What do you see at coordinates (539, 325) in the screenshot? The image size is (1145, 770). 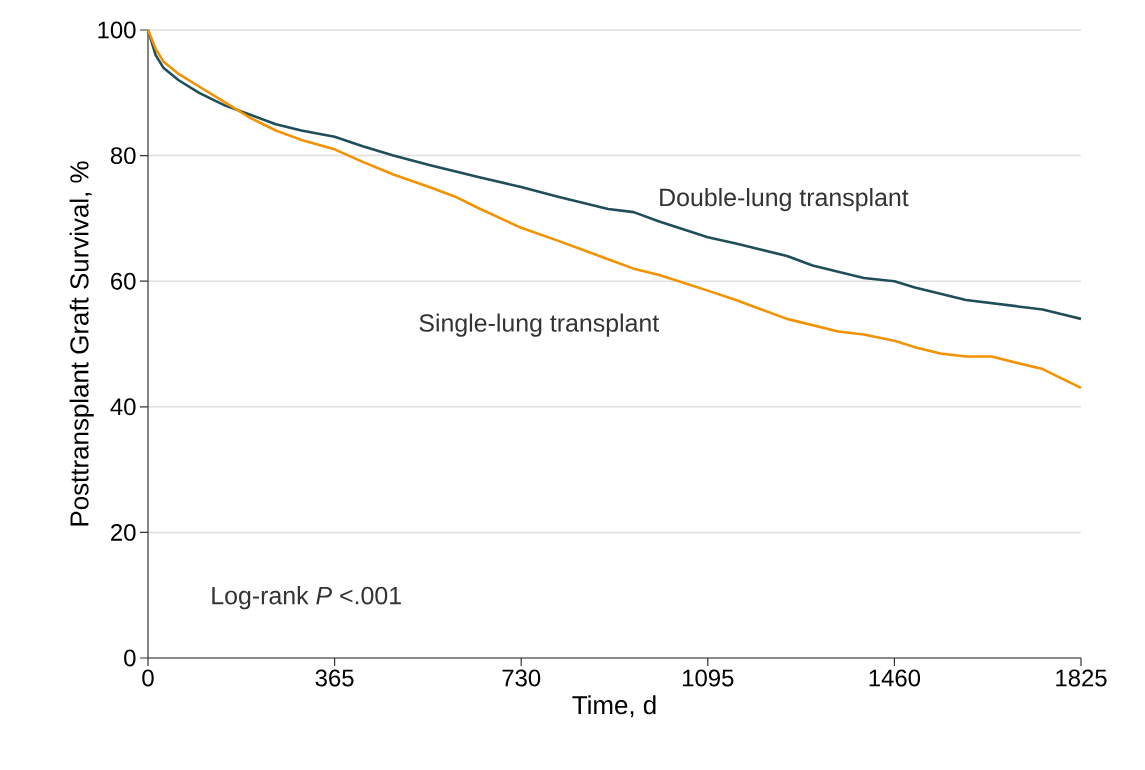 I see `series-label: Single-lung transplant` at bounding box center [539, 325].